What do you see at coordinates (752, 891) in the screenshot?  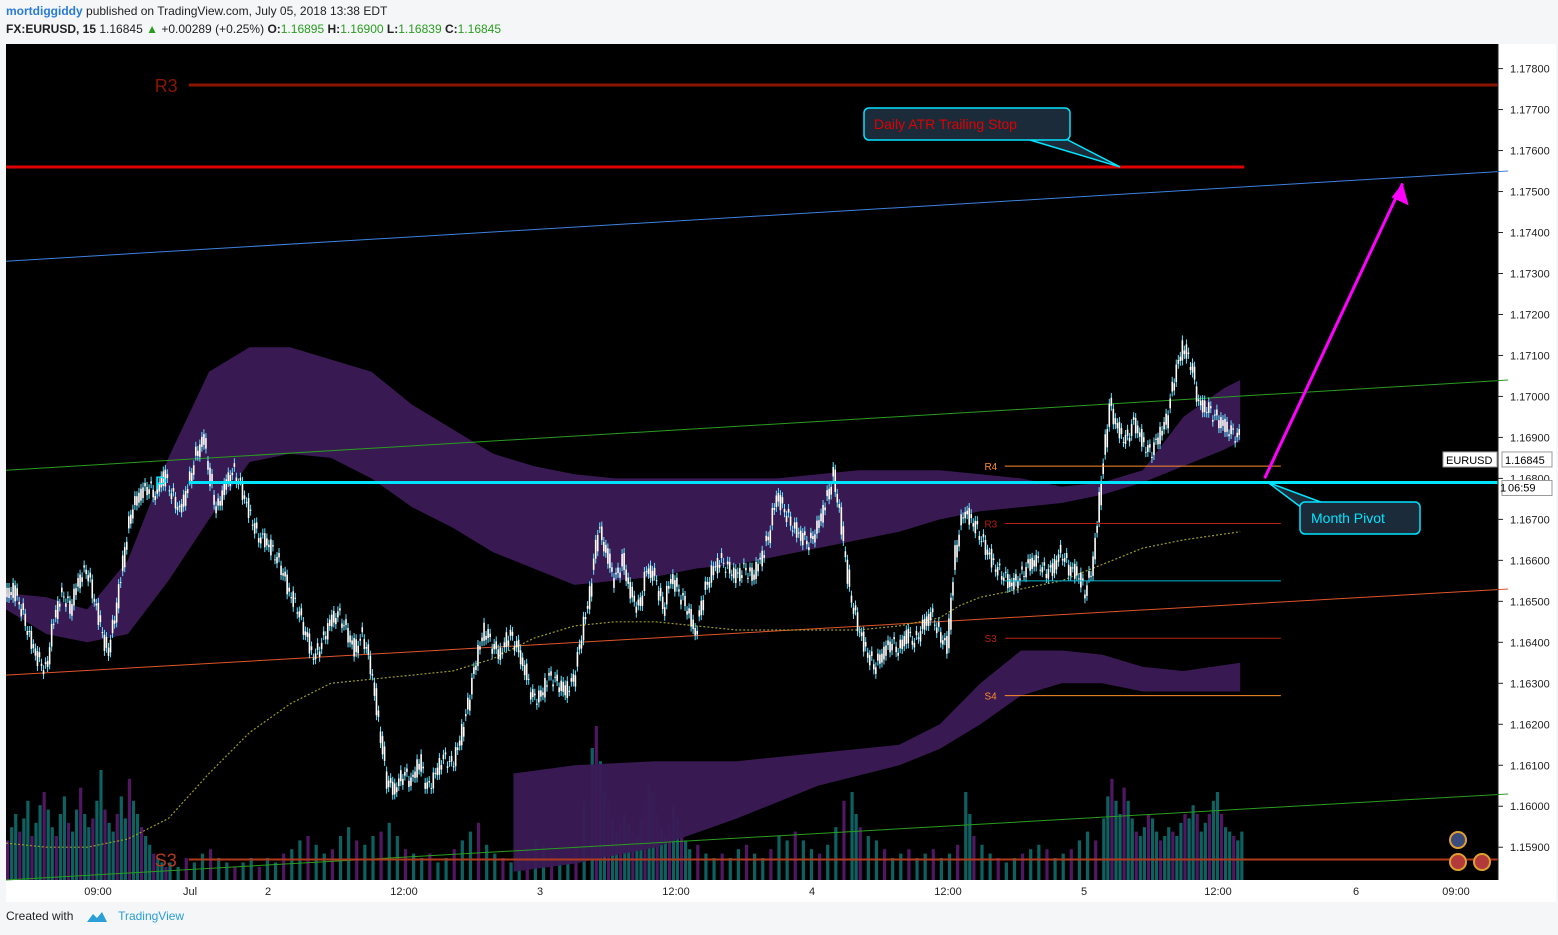 I see `time-axis-background` at bounding box center [752, 891].